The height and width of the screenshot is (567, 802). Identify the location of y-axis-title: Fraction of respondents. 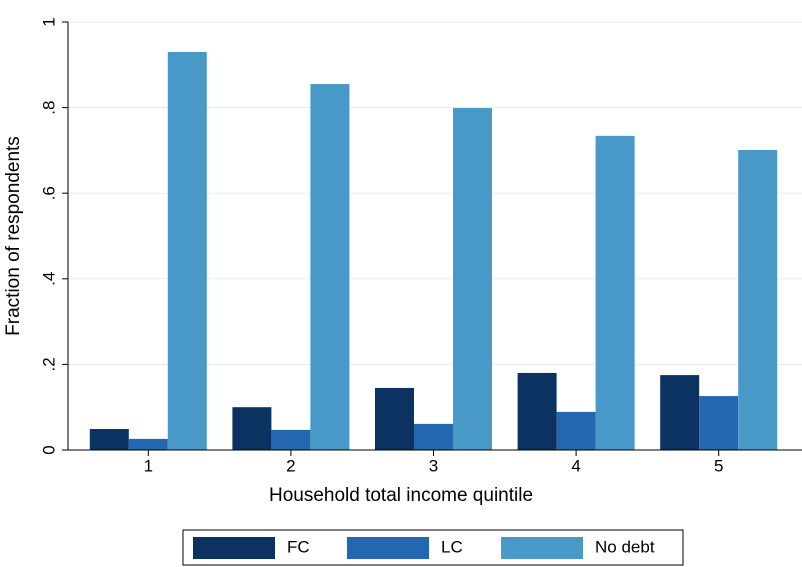
(13, 236).